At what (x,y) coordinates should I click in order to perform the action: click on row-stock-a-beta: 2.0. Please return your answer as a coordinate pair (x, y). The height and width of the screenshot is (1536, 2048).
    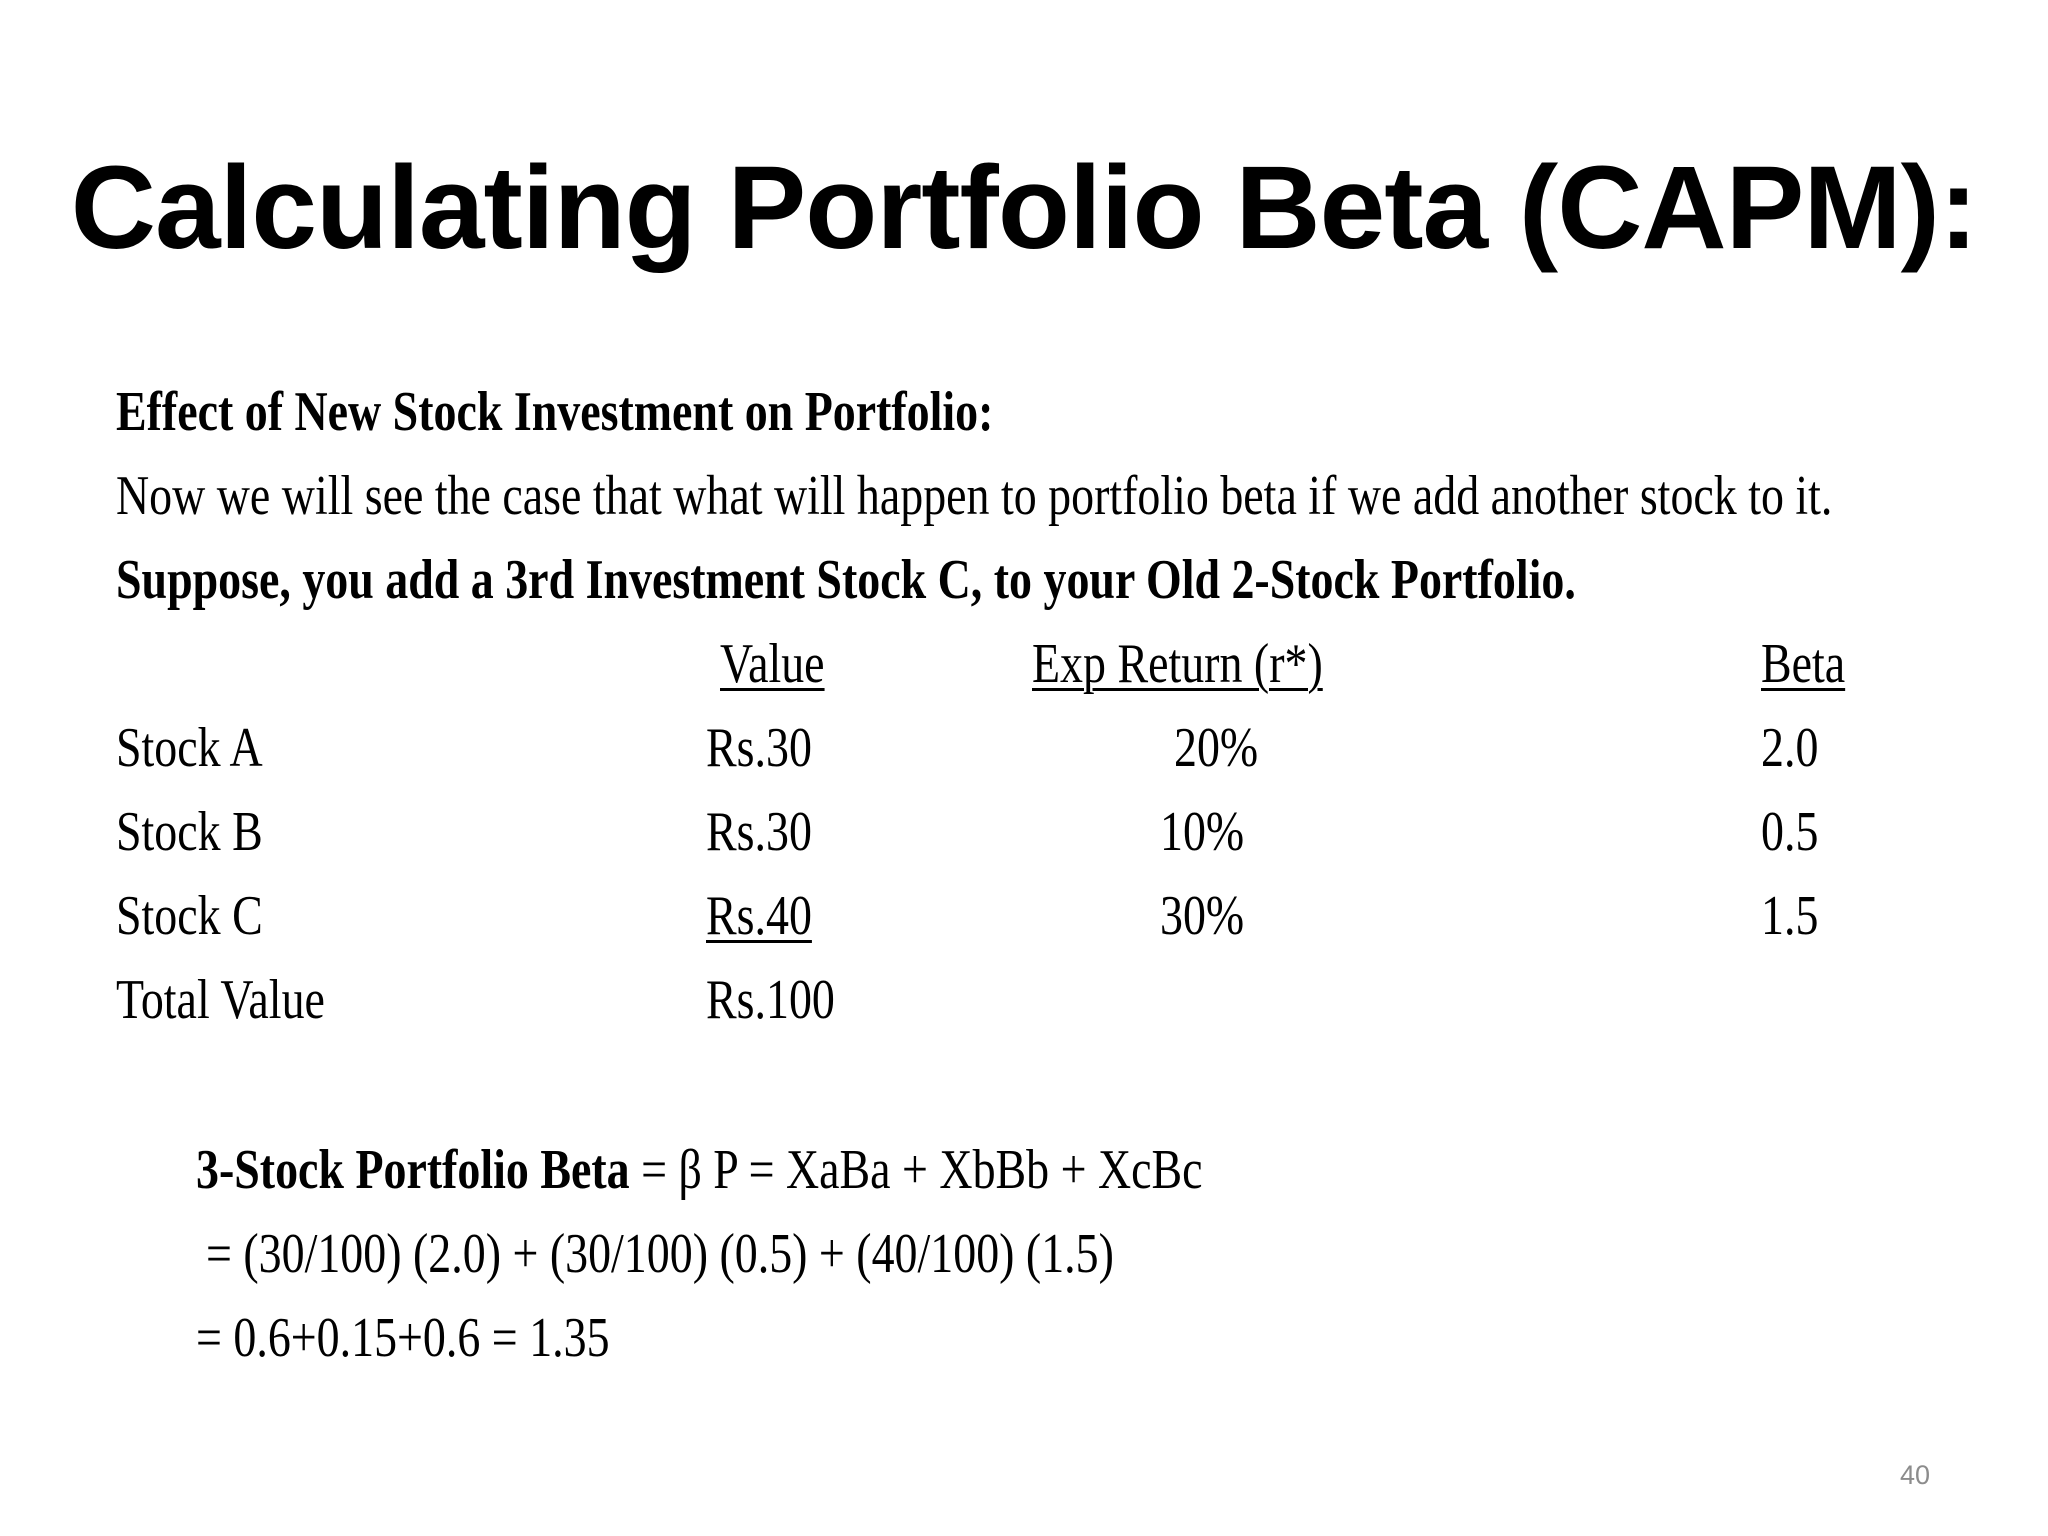
    Looking at the image, I should click on (1790, 748).